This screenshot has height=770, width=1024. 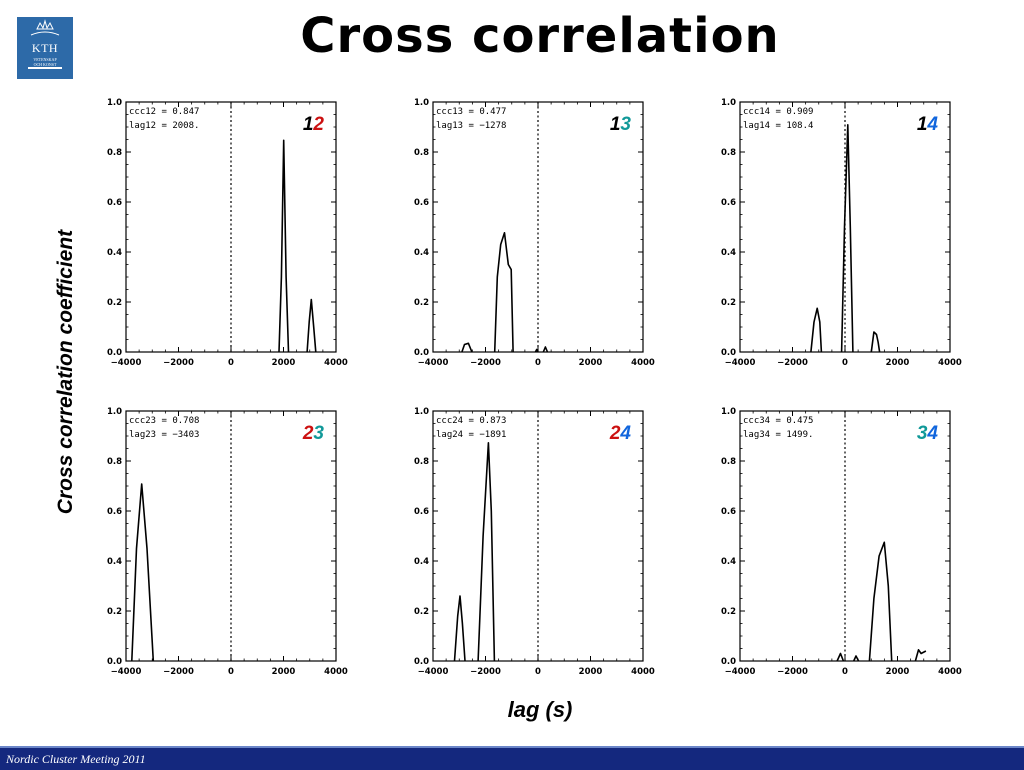 I want to click on coefficient-annotation: lag24 = −1891, so click(x=471, y=435).